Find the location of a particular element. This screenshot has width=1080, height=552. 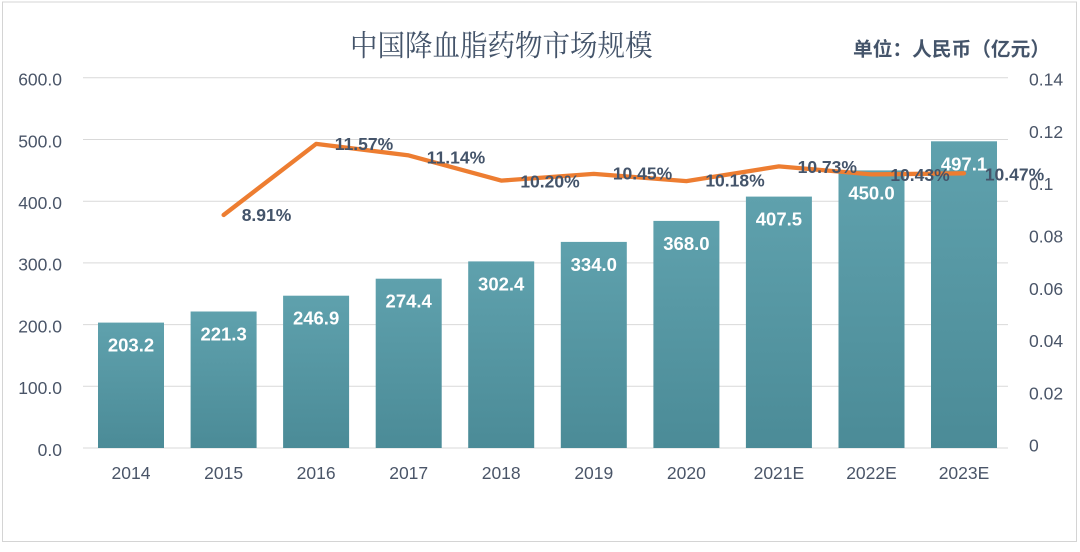

svg-text: 8.91% is located at coordinates (267, 215).